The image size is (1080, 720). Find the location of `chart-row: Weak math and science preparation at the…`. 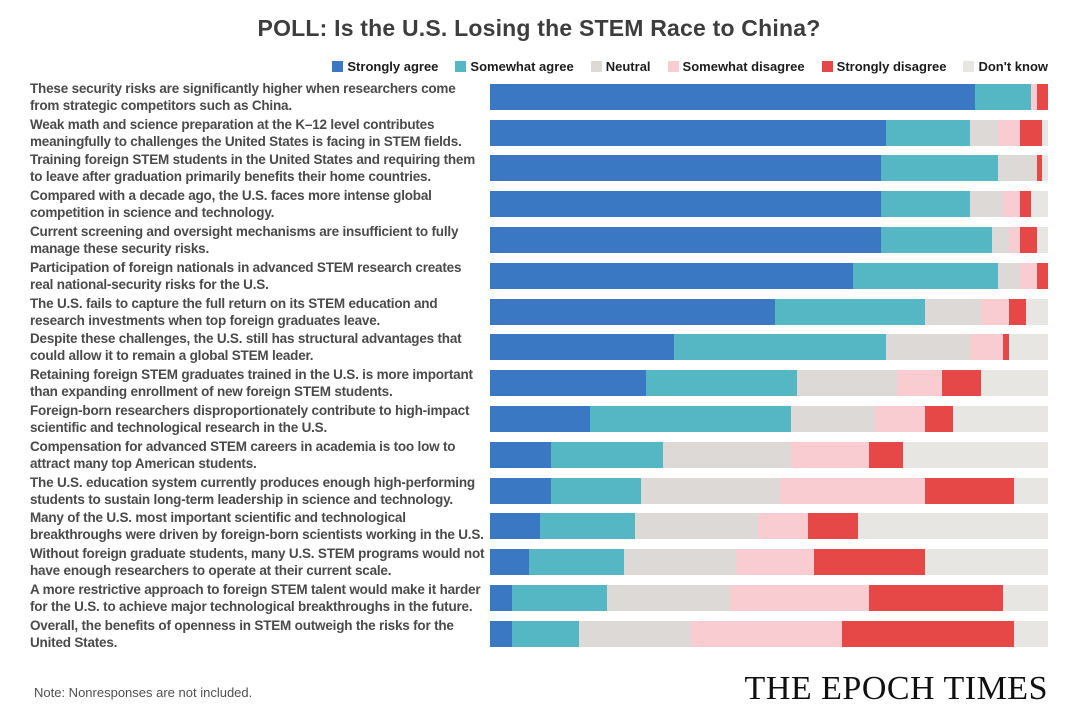

chart-row: Weak math and science preparation at the… is located at coordinates (539, 133).